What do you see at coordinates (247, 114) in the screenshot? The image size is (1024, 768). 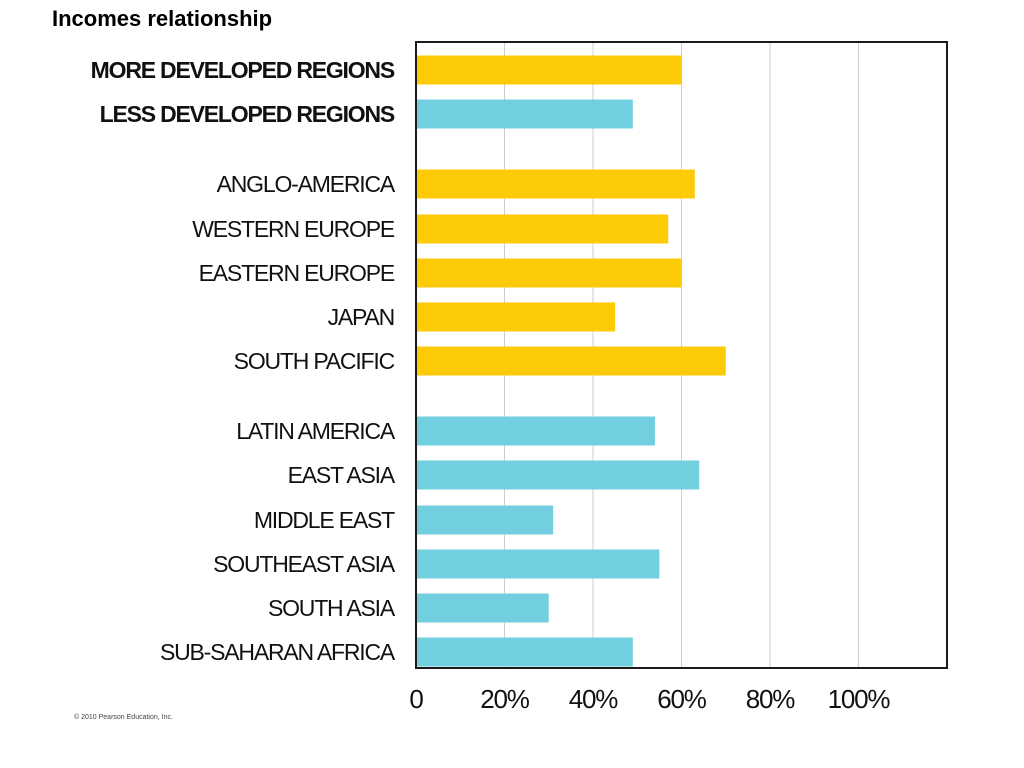 I see `category-label: LESS DEVELOPED REGIONS` at bounding box center [247, 114].